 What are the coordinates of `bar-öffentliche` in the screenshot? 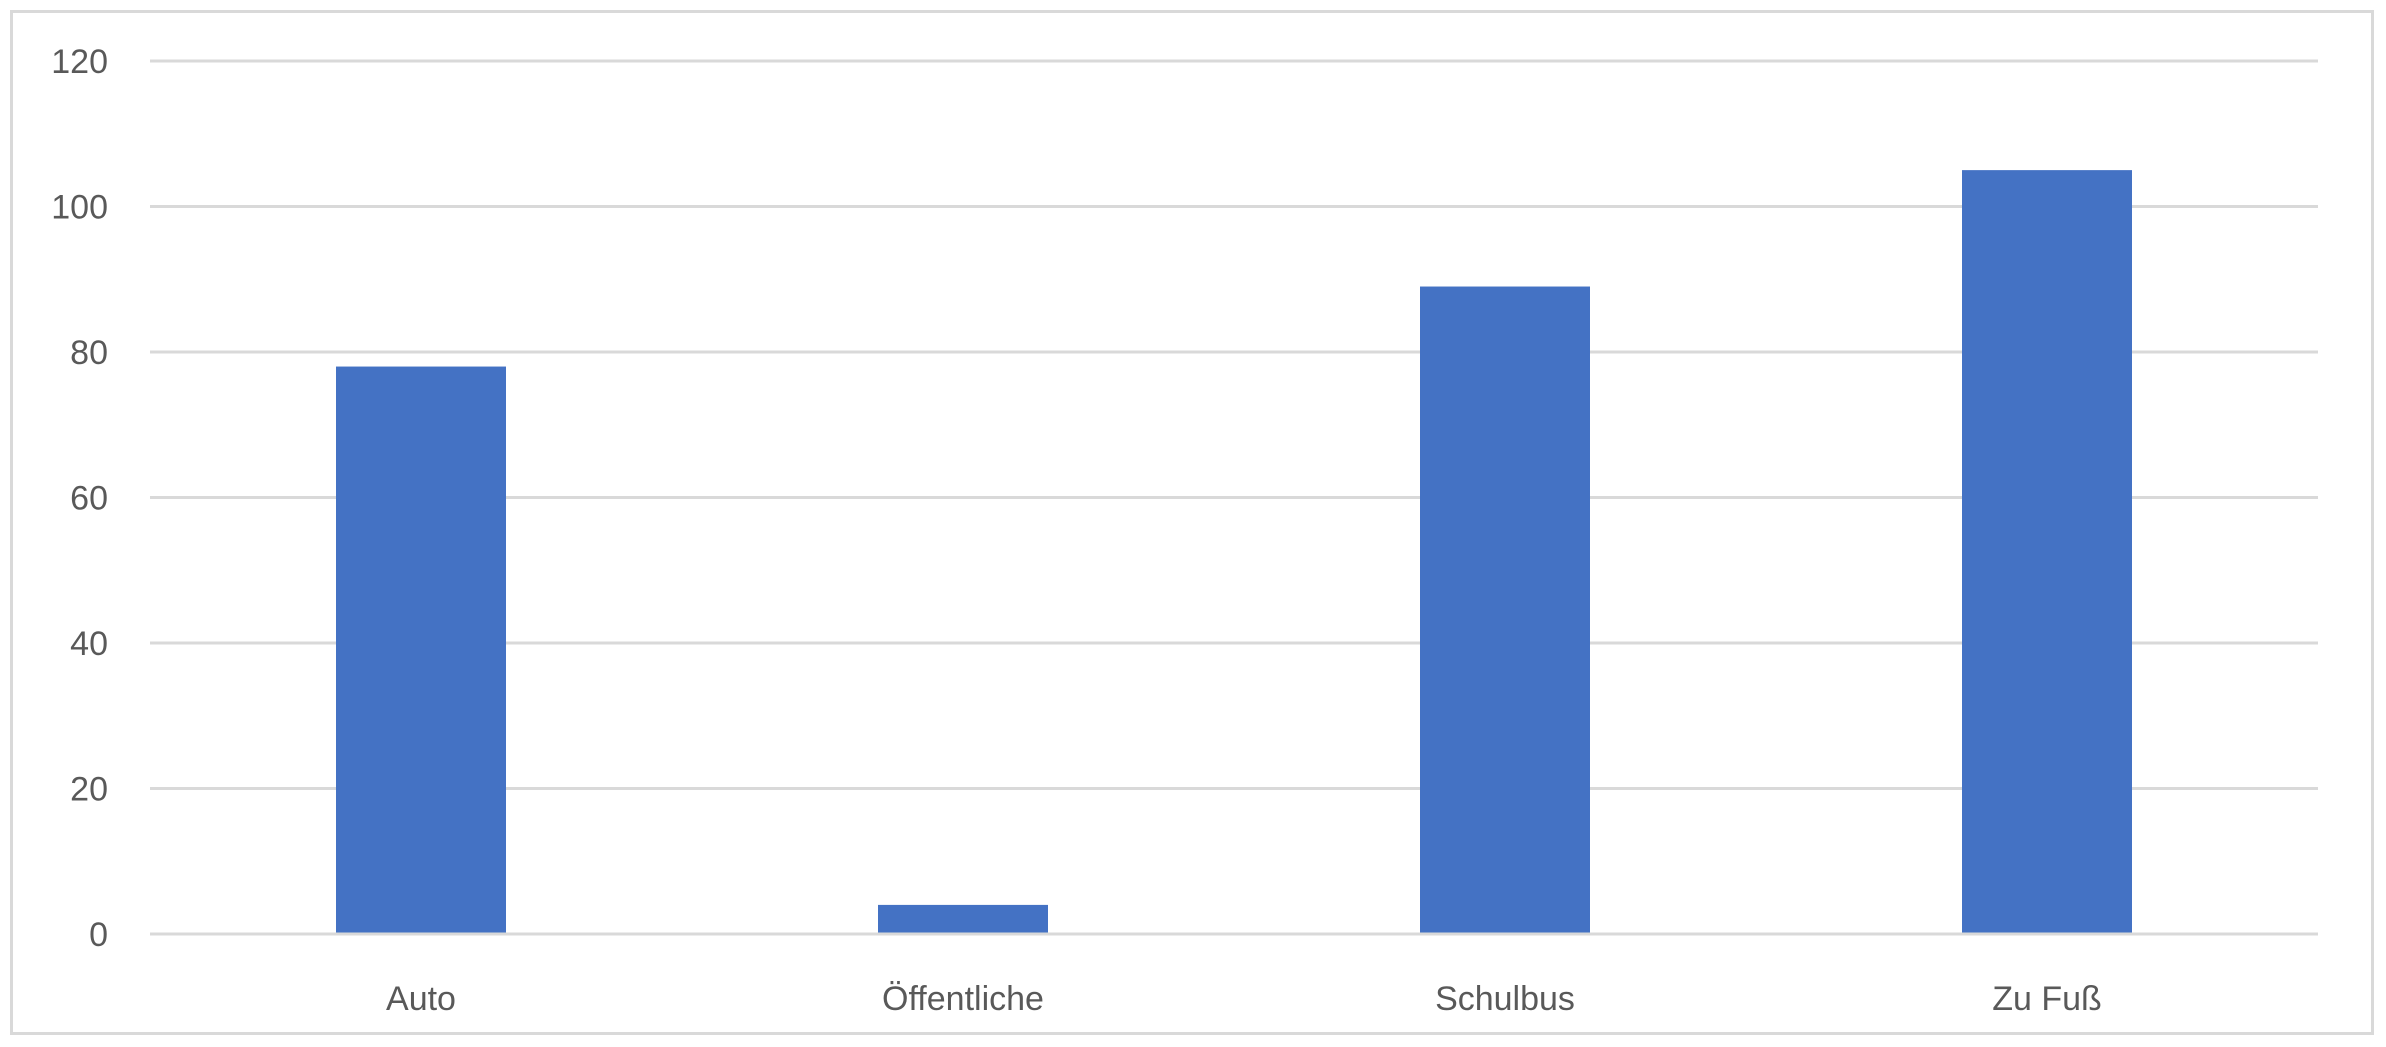 It's located at (963, 919).